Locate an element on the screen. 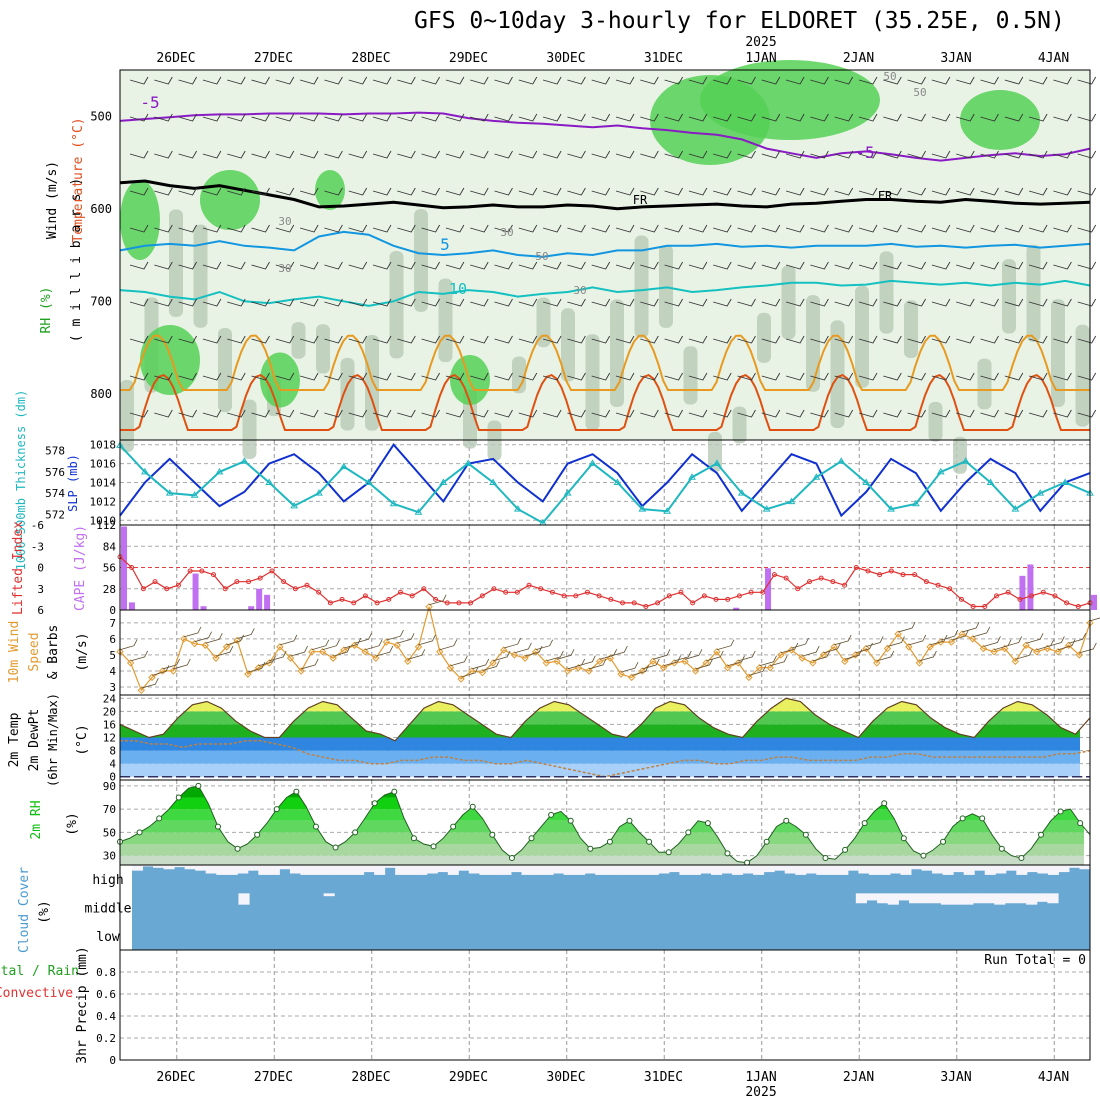  ytick-slp: 1018 is located at coordinates (103, 445).